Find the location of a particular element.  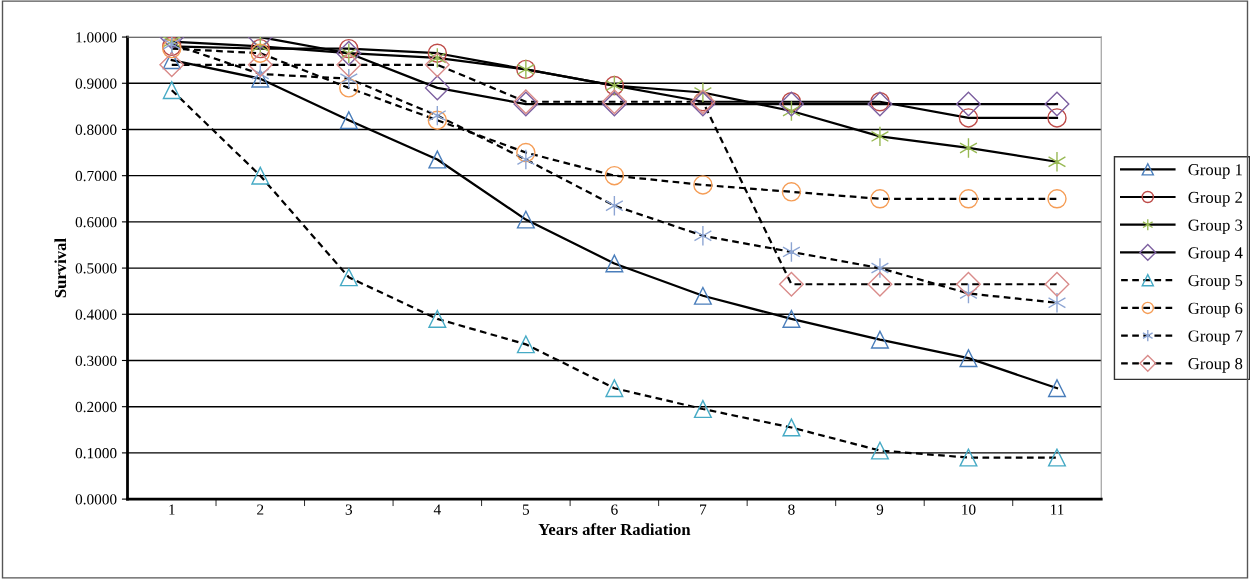

y-tick-label: 0.9000 is located at coordinates (96, 83).